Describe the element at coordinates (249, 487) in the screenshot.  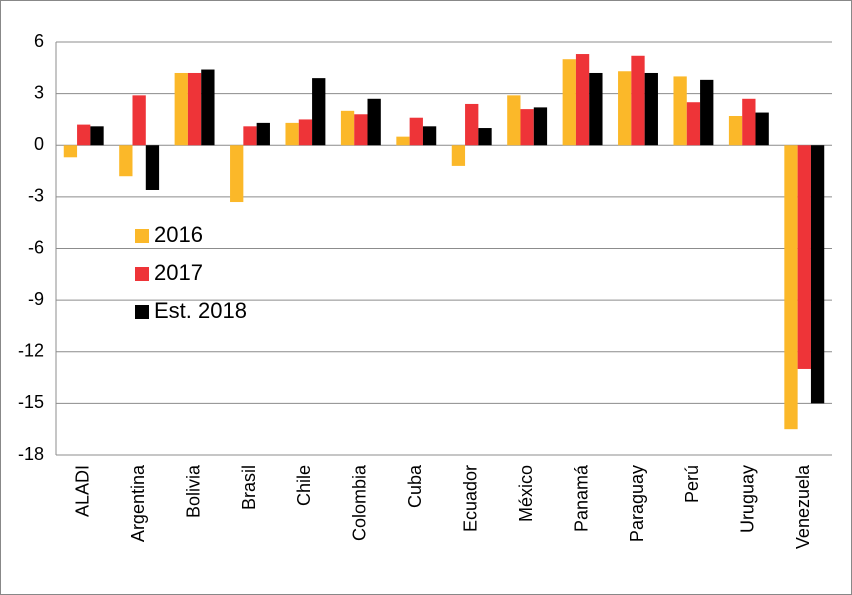
I see `x-tick-label: Brasil` at that location.